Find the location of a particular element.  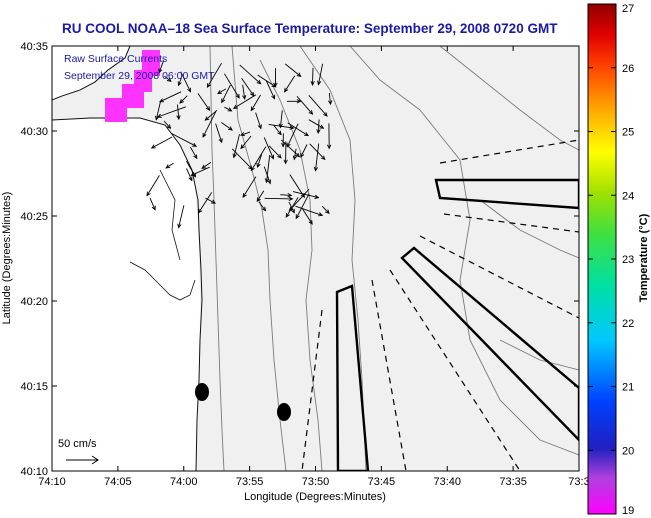

colorbar-tick-label: 25 is located at coordinates (628, 133).